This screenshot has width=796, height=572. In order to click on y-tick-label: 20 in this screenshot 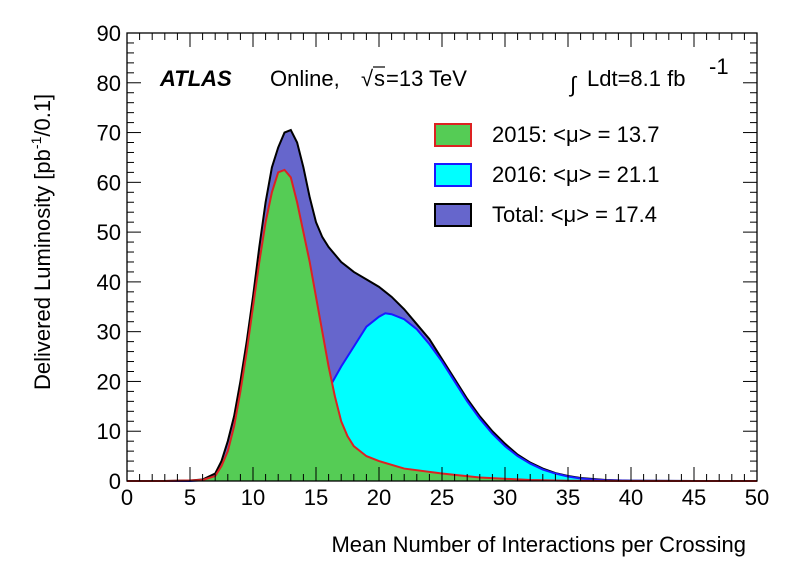, I will do `click(109, 381)`.